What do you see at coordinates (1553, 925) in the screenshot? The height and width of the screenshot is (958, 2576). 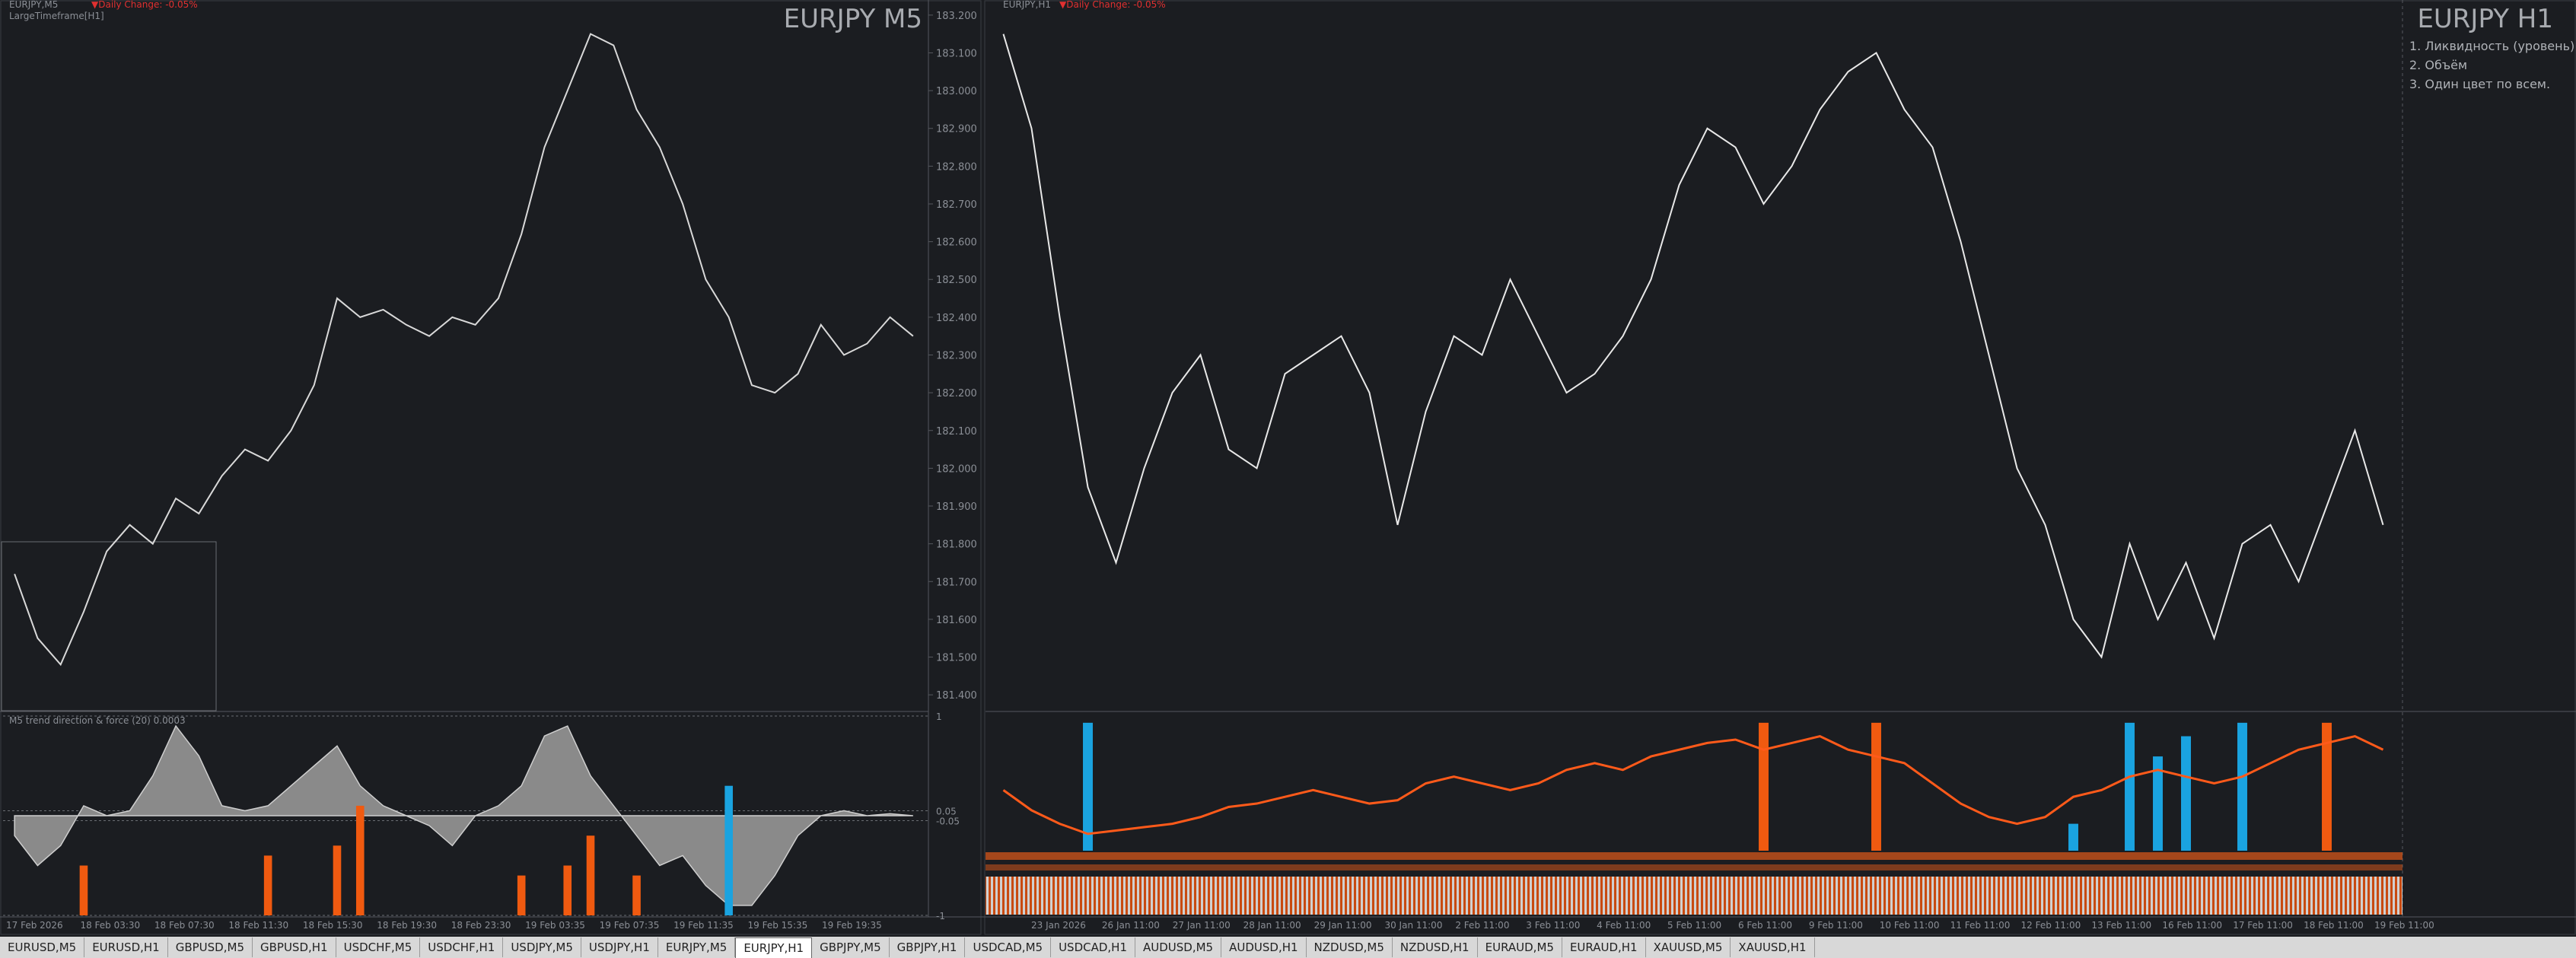 I see `date-label: 3 Feb 11:00` at bounding box center [1553, 925].